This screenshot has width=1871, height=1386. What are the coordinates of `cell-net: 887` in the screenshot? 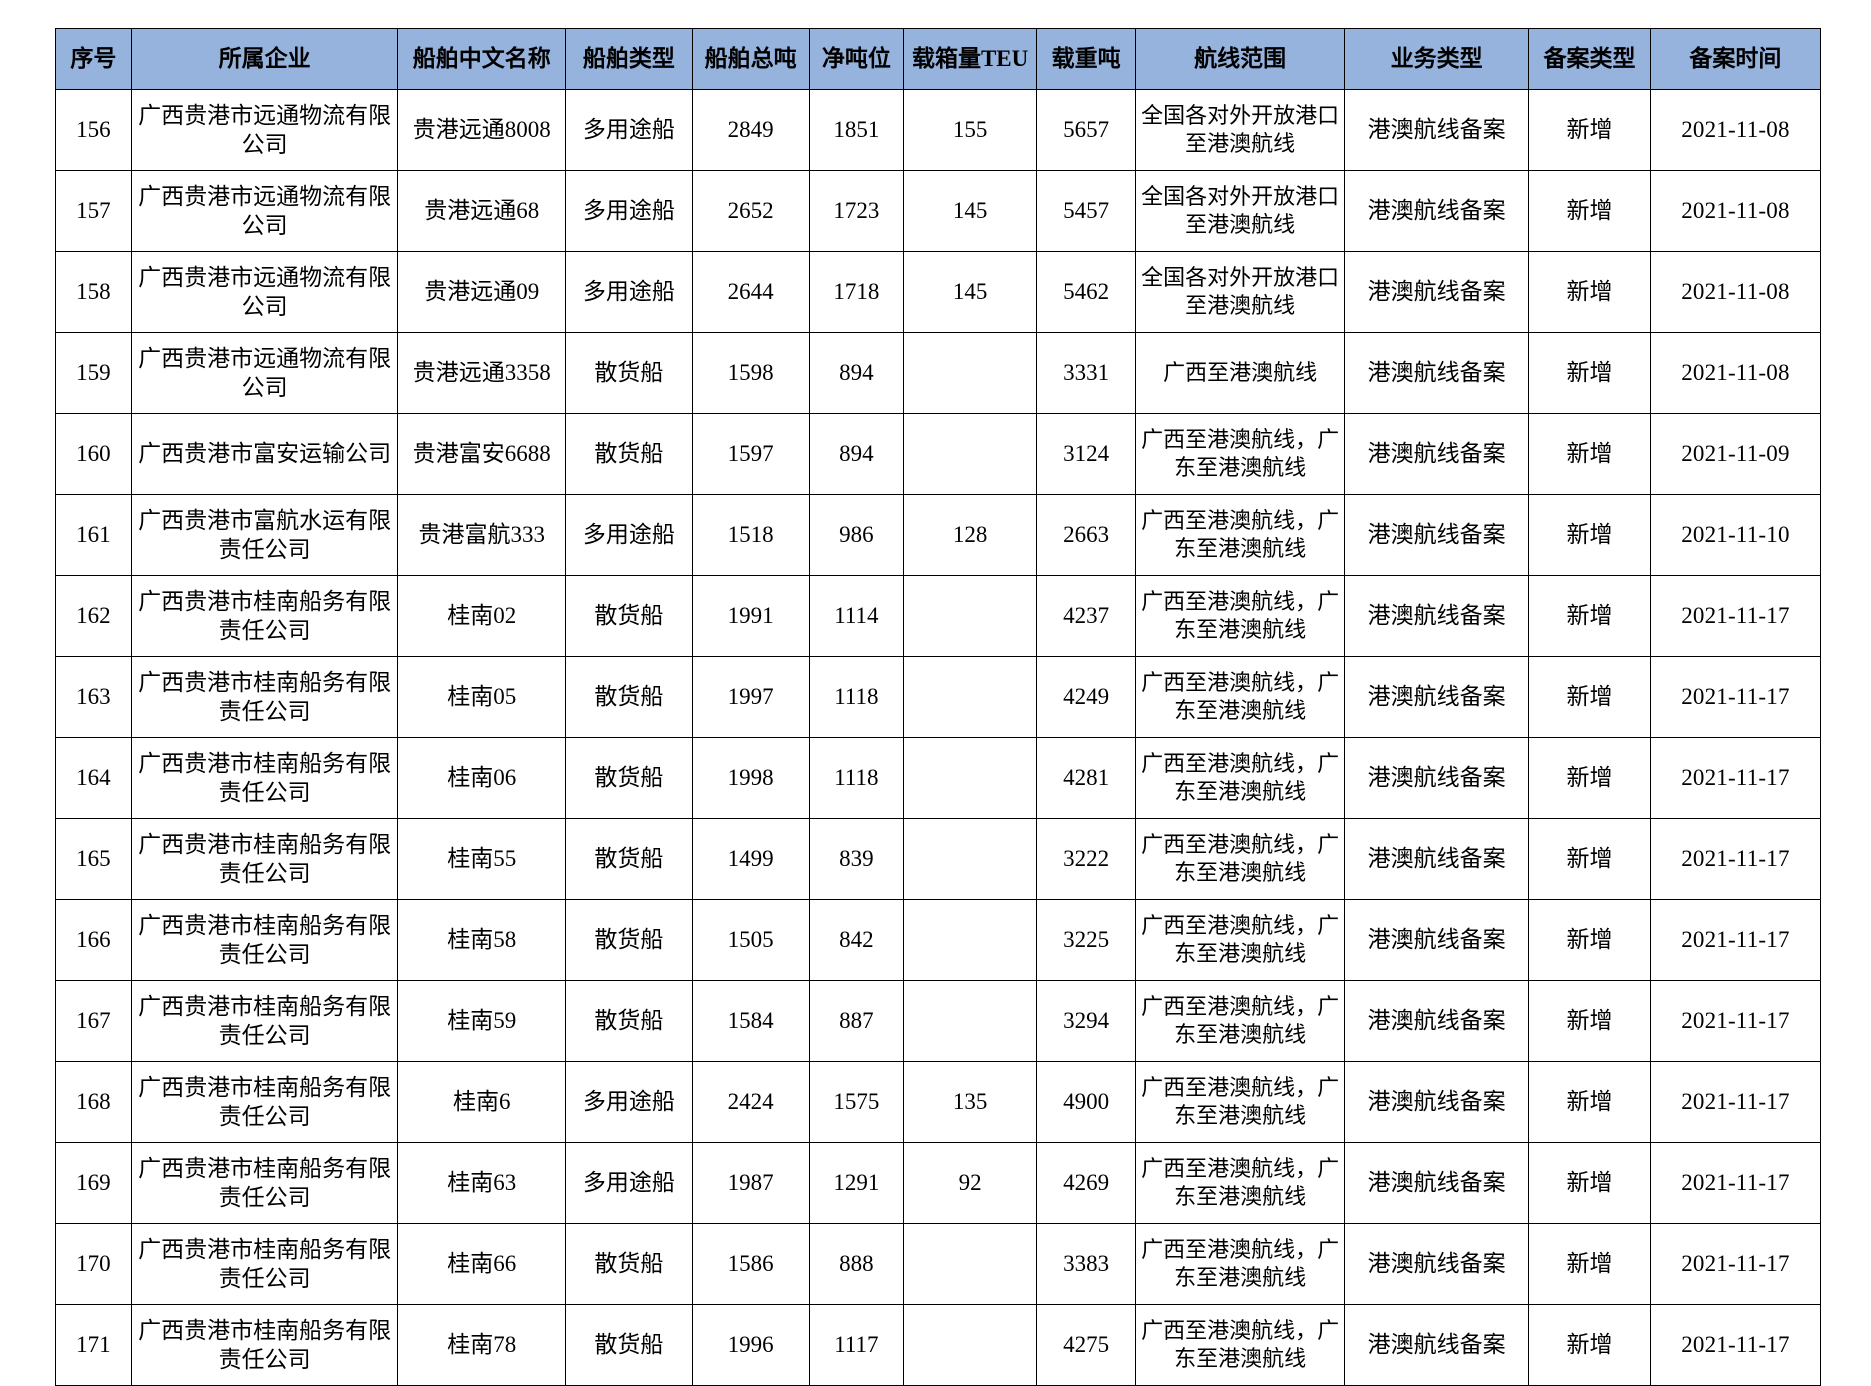 It's located at (856, 1021).